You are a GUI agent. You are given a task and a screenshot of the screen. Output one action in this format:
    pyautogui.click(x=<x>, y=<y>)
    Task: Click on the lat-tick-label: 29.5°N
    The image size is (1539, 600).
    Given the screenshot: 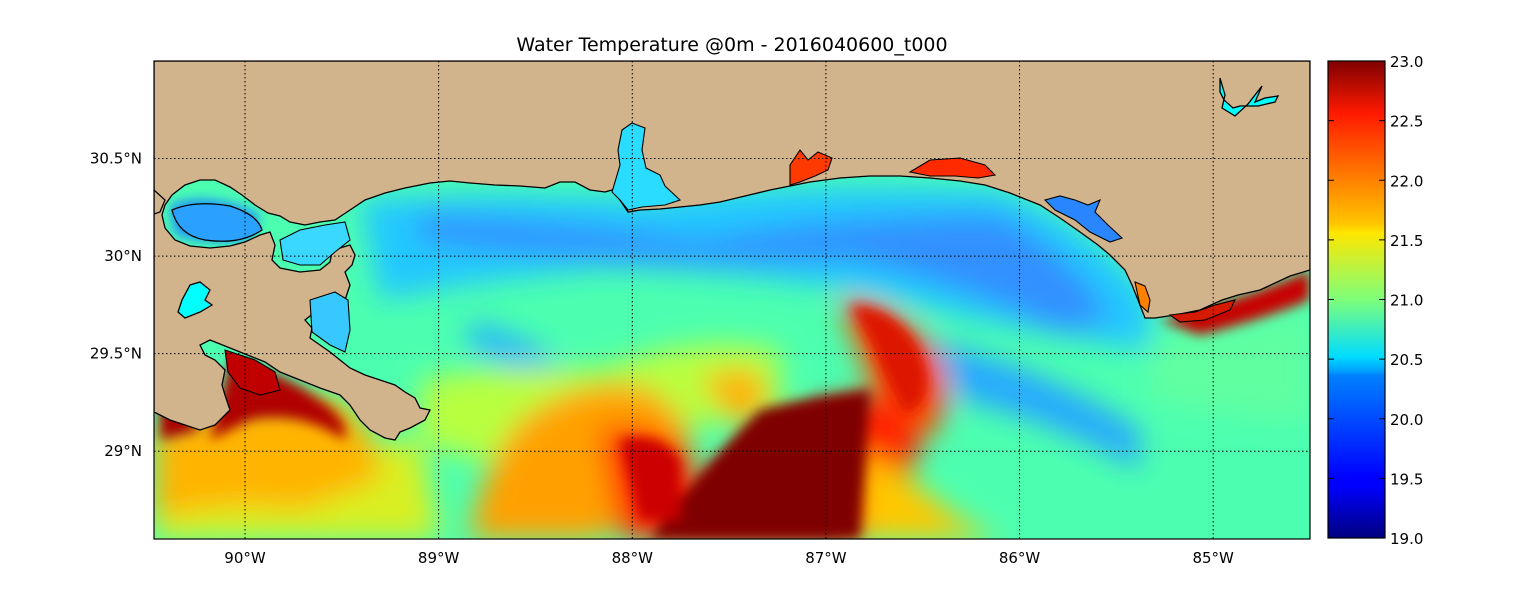 What is the action you would take?
    pyautogui.click(x=116, y=354)
    